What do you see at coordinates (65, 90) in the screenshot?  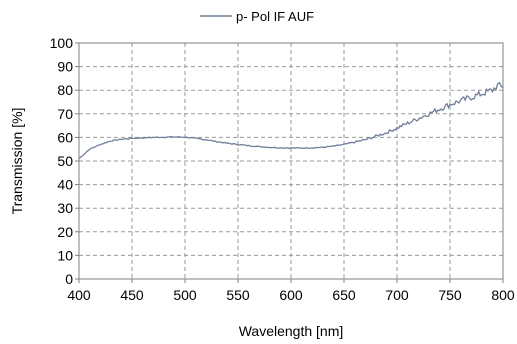 I see `y-tick-label-80: 80` at bounding box center [65, 90].